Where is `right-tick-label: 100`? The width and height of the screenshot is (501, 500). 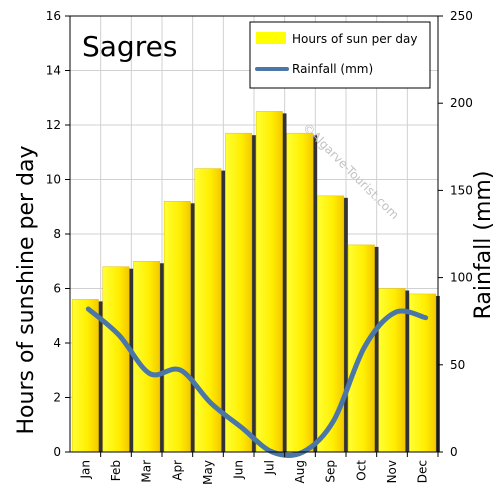 right-tick-label: 100 is located at coordinates (461, 278).